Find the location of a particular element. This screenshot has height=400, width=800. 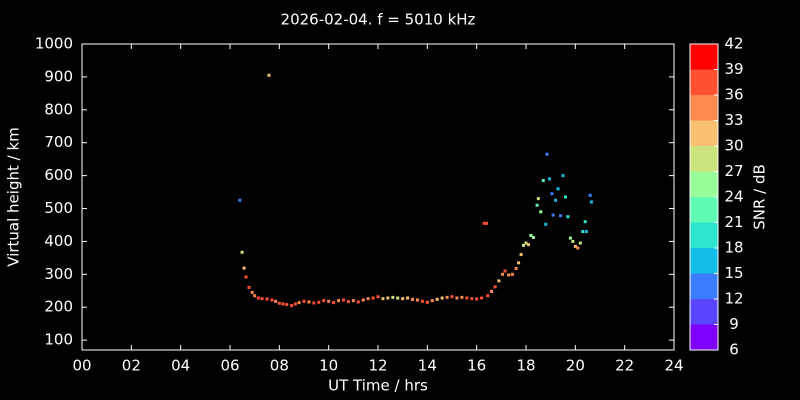

x-tick-label: 10 is located at coordinates (328, 366).